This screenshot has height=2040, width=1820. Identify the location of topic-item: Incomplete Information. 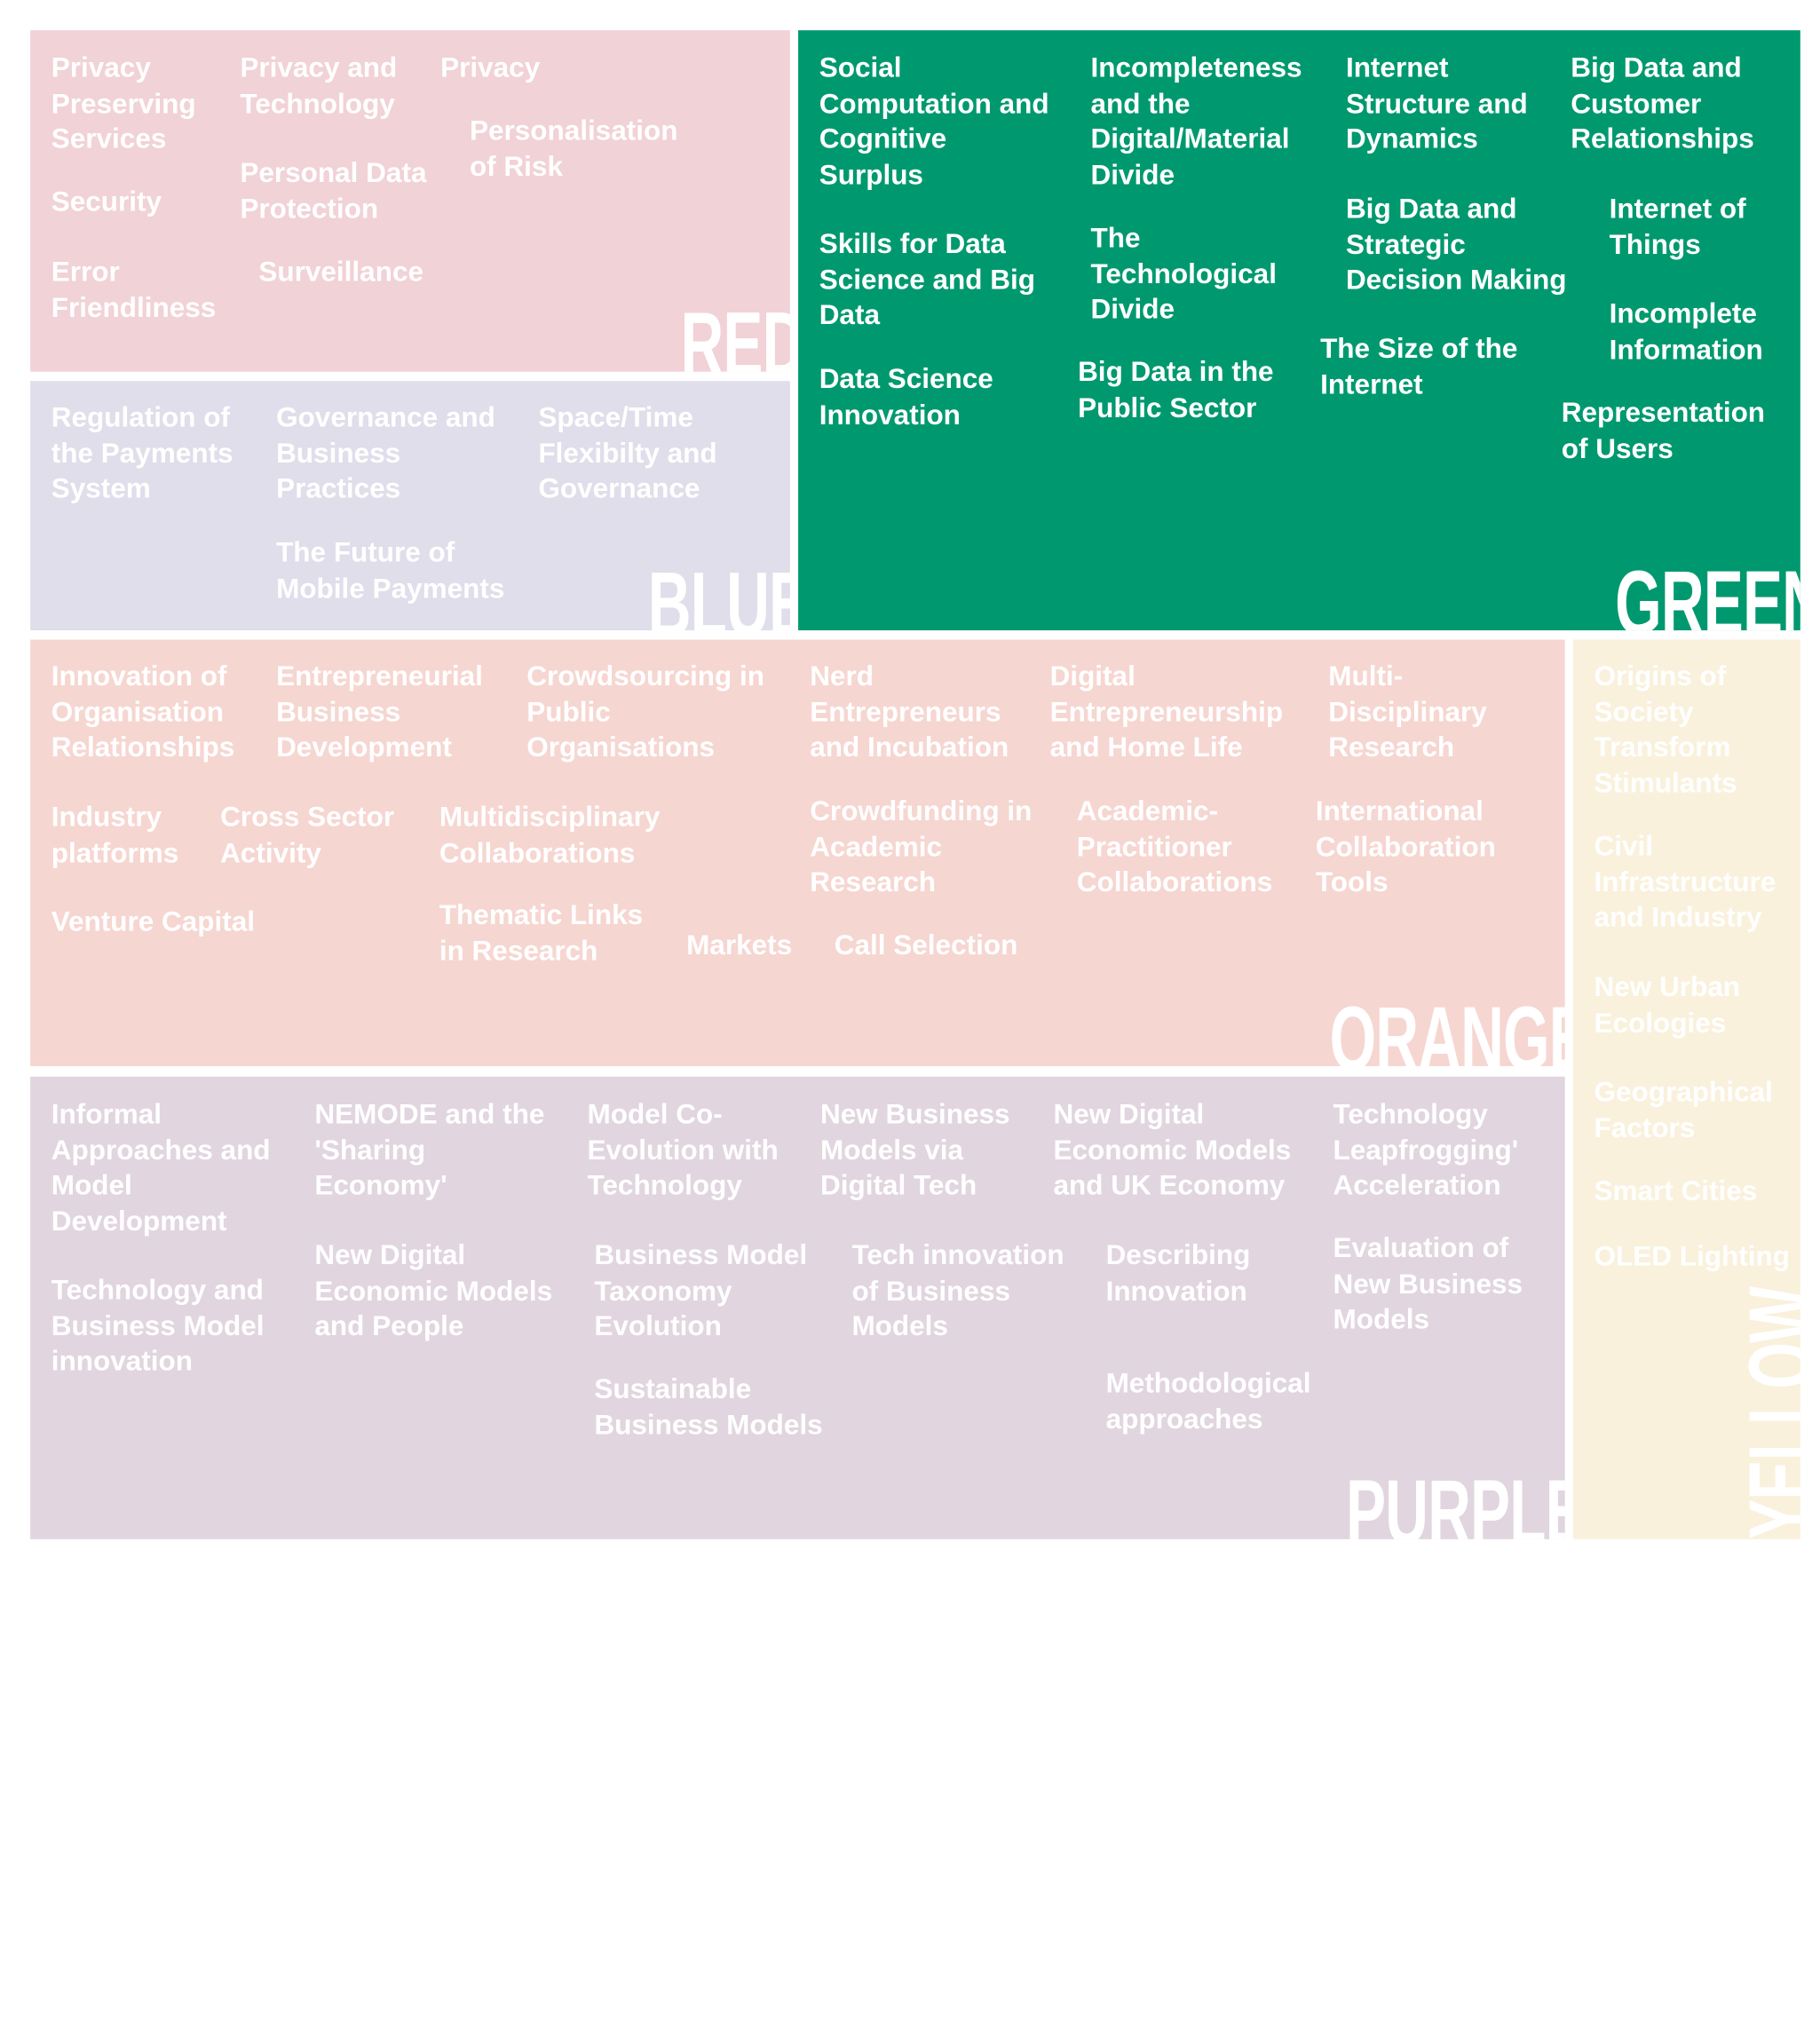
(1686, 332).